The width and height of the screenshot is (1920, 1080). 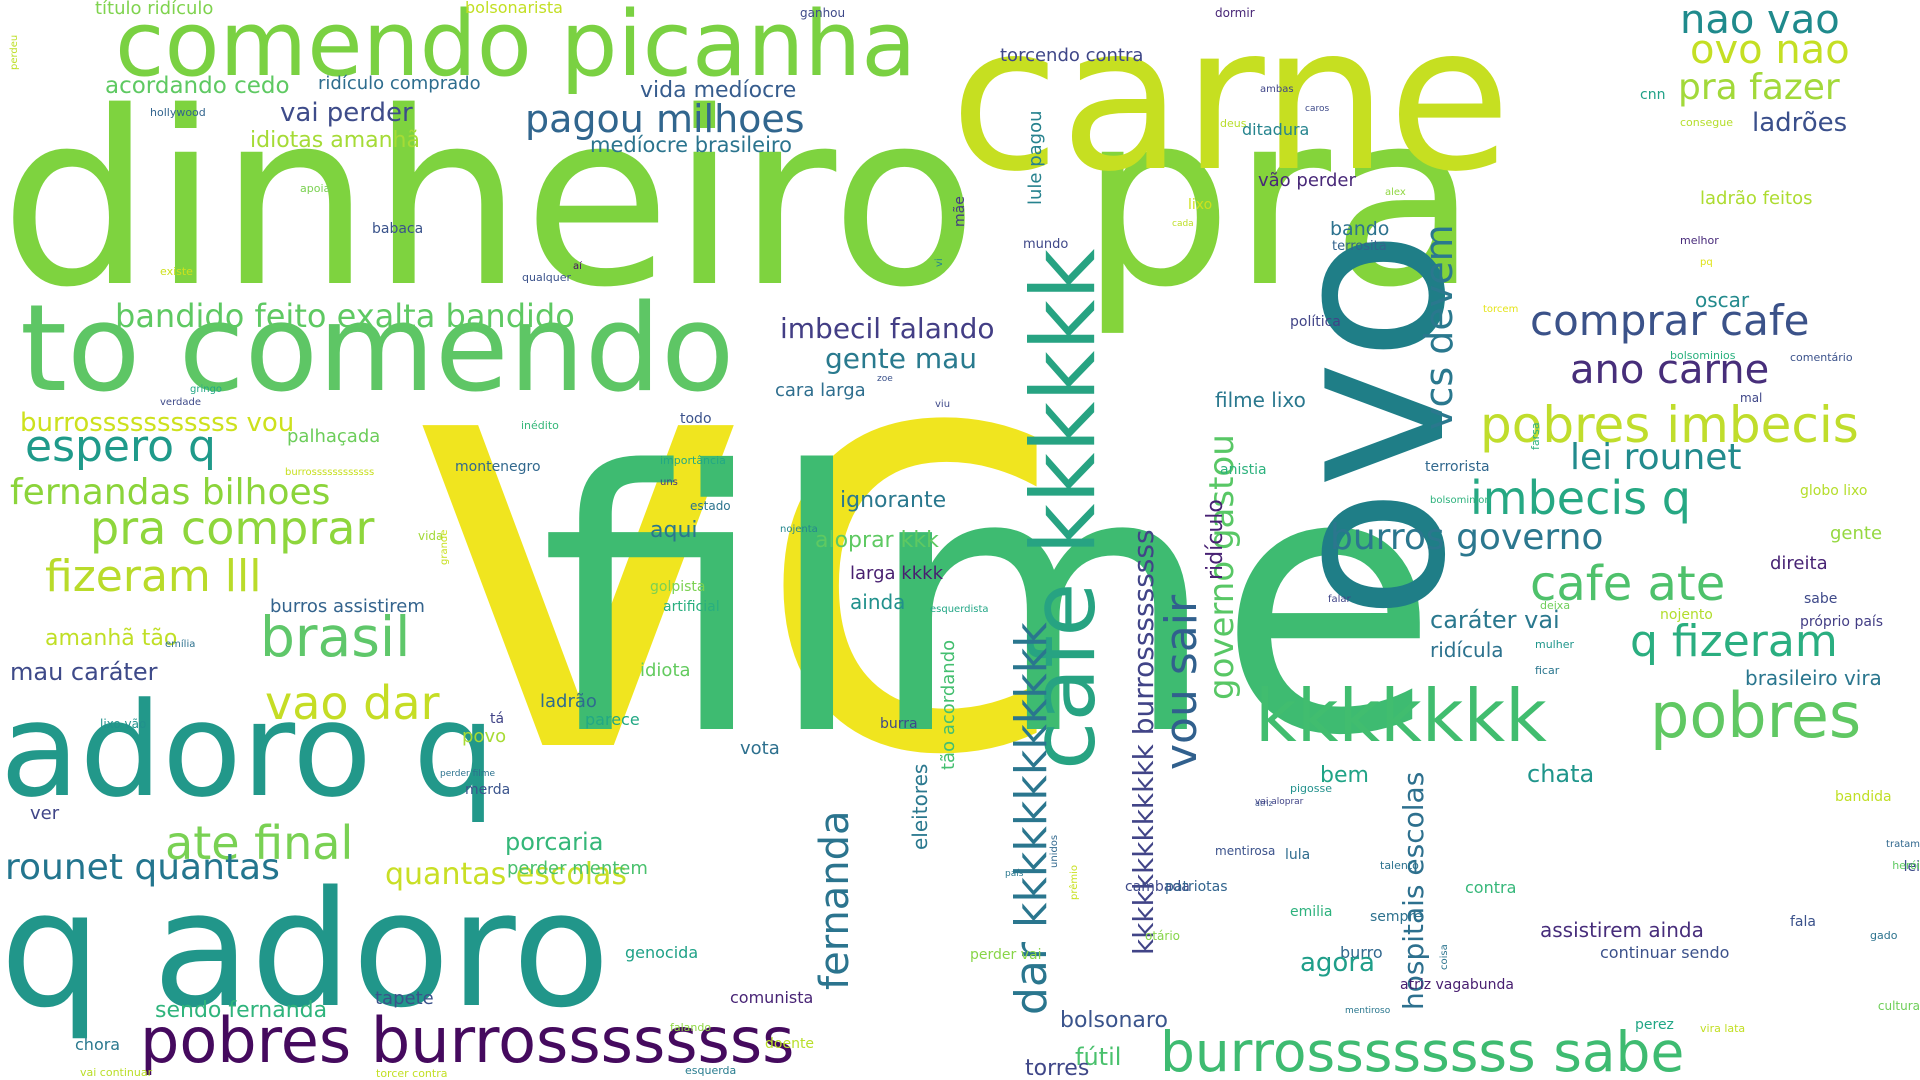 I want to click on cloud-word: fernandas bilhoes, so click(x=170, y=492).